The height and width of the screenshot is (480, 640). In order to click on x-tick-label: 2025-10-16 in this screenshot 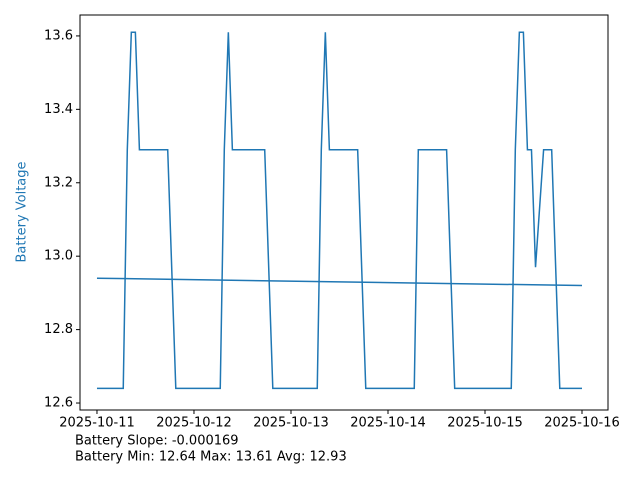, I will do `click(582, 423)`.